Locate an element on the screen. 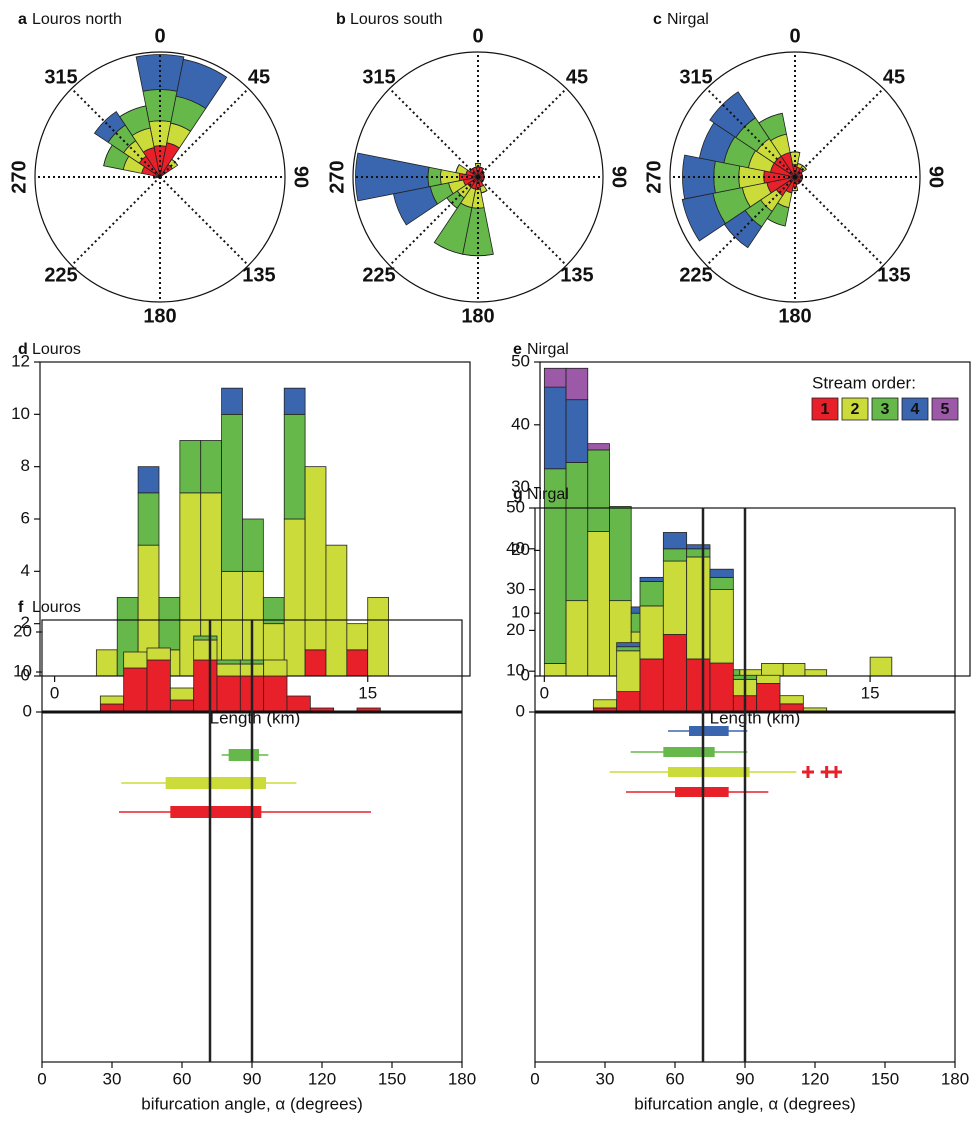  x-tick-label: 15 is located at coordinates (870, 692).